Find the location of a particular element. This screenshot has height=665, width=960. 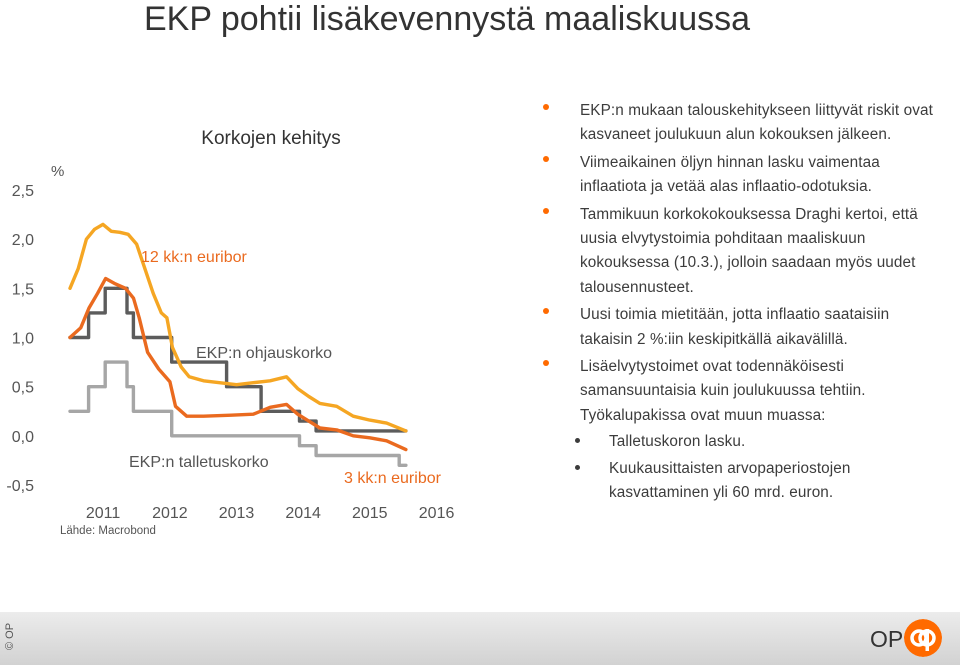

y-tick-label: 2,0 is located at coordinates (23, 240).